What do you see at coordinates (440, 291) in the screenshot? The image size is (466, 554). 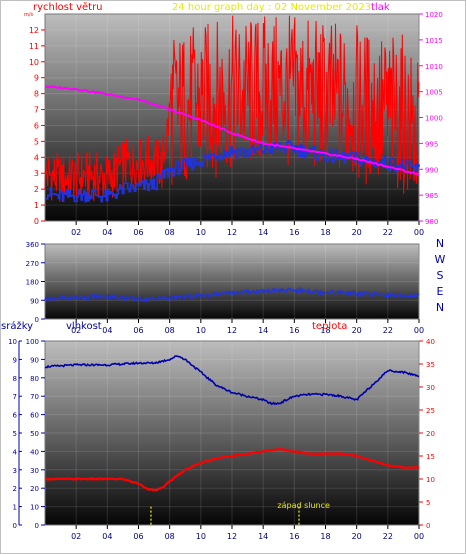 I see `compass-label: E` at bounding box center [440, 291].